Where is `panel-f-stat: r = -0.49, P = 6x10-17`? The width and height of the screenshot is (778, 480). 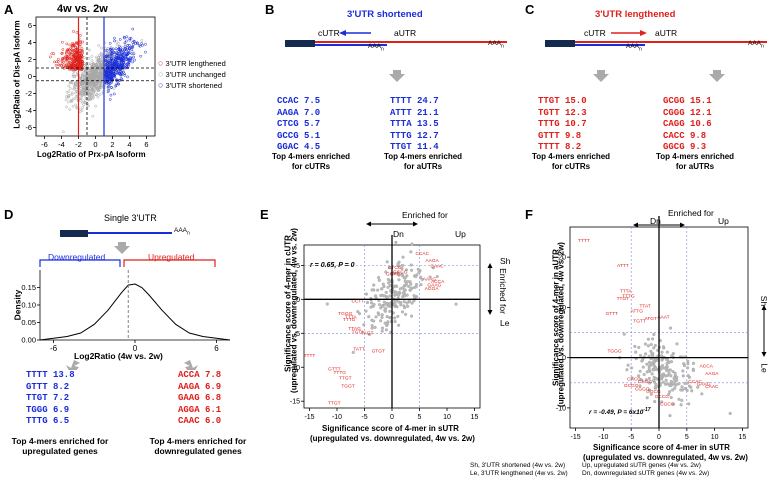 panel-f-stat: r = -0.49, P = 6x10-17 is located at coordinates (620, 412).